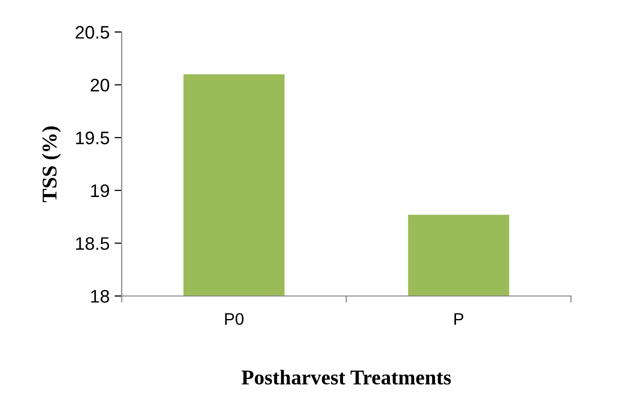  What do you see at coordinates (93, 32) in the screenshot?
I see `y-tick-label: 20.5` at bounding box center [93, 32].